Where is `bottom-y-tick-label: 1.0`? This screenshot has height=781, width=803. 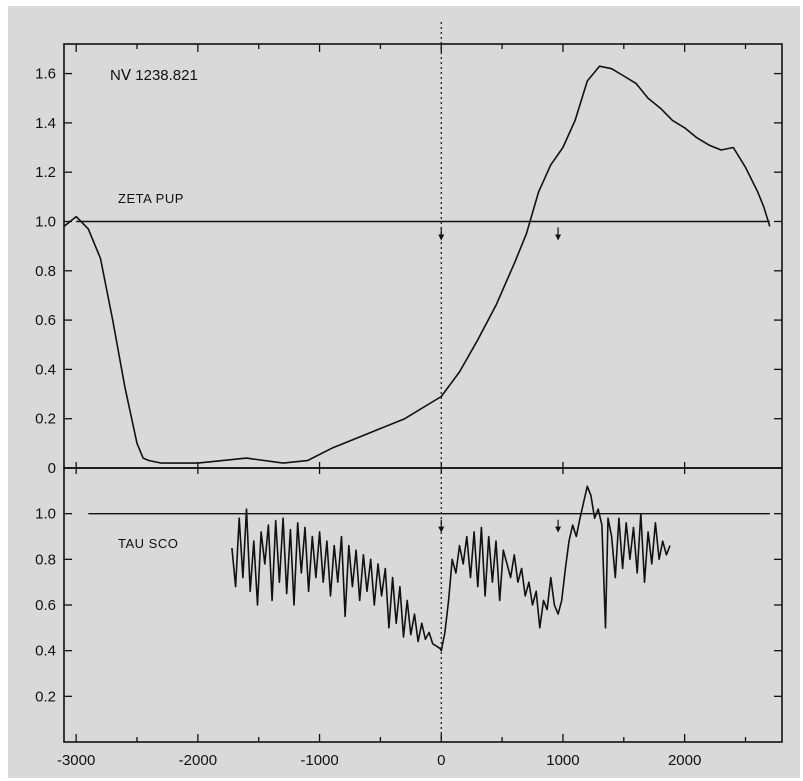
bottom-y-tick-label: 1.0 is located at coordinates (45, 514).